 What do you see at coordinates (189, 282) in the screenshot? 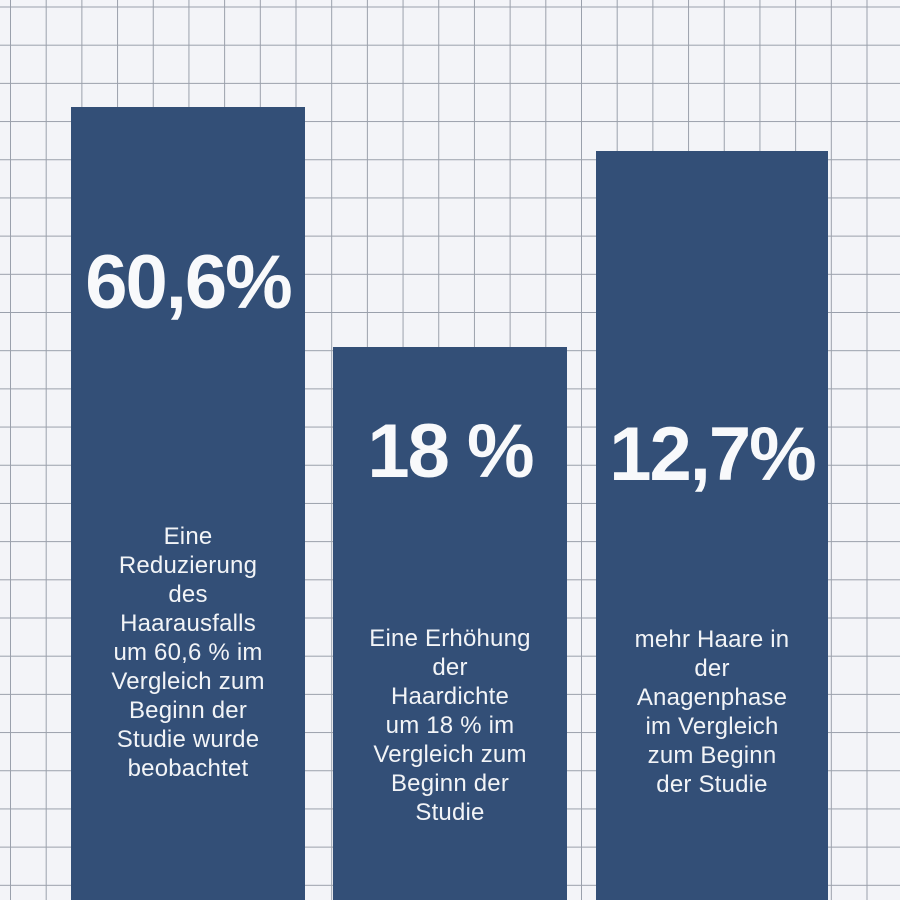
I see `bar-value-label: 60,6%` at bounding box center [189, 282].